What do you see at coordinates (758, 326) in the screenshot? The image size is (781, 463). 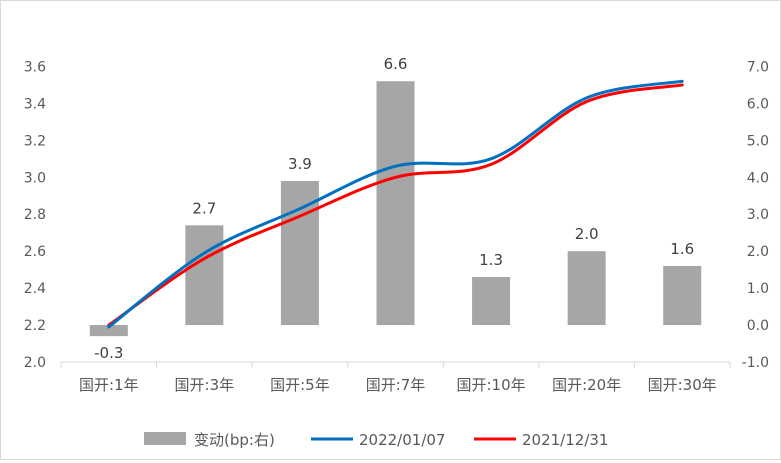 I see `y-right-tick-label: 0.0` at bounding box center [758, 326].